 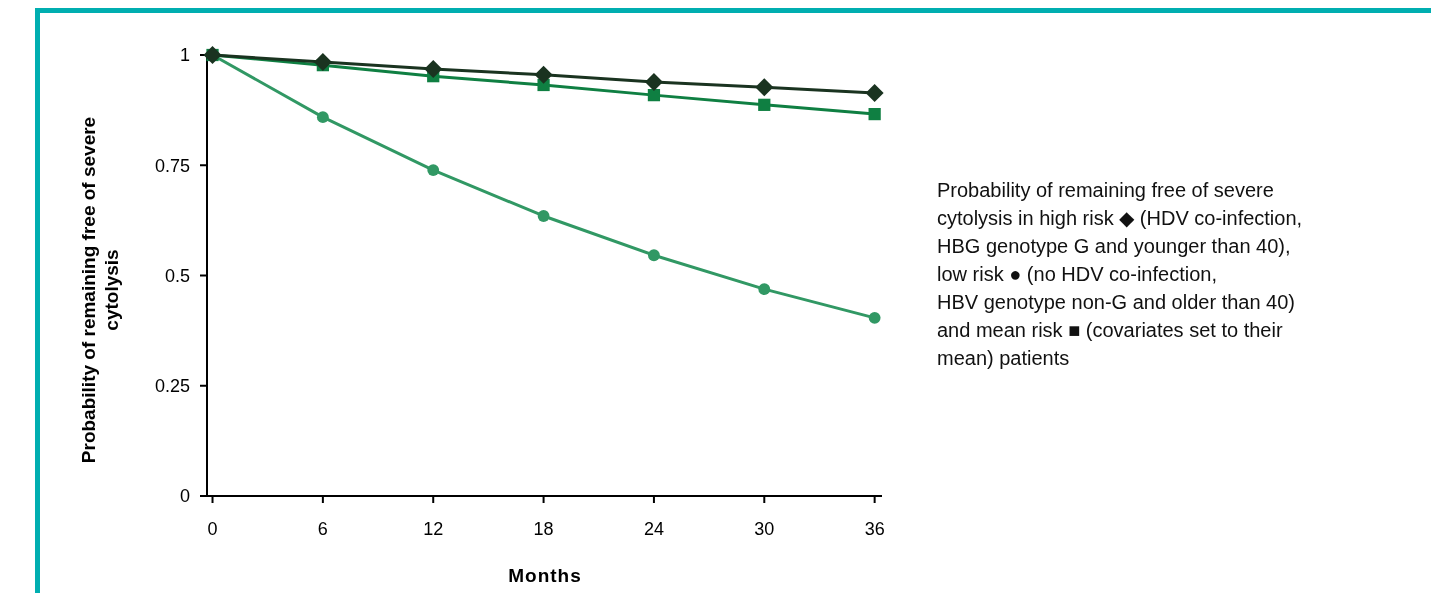 I want to click on y-tick-label: 0.5, so click(x=177, y=275).